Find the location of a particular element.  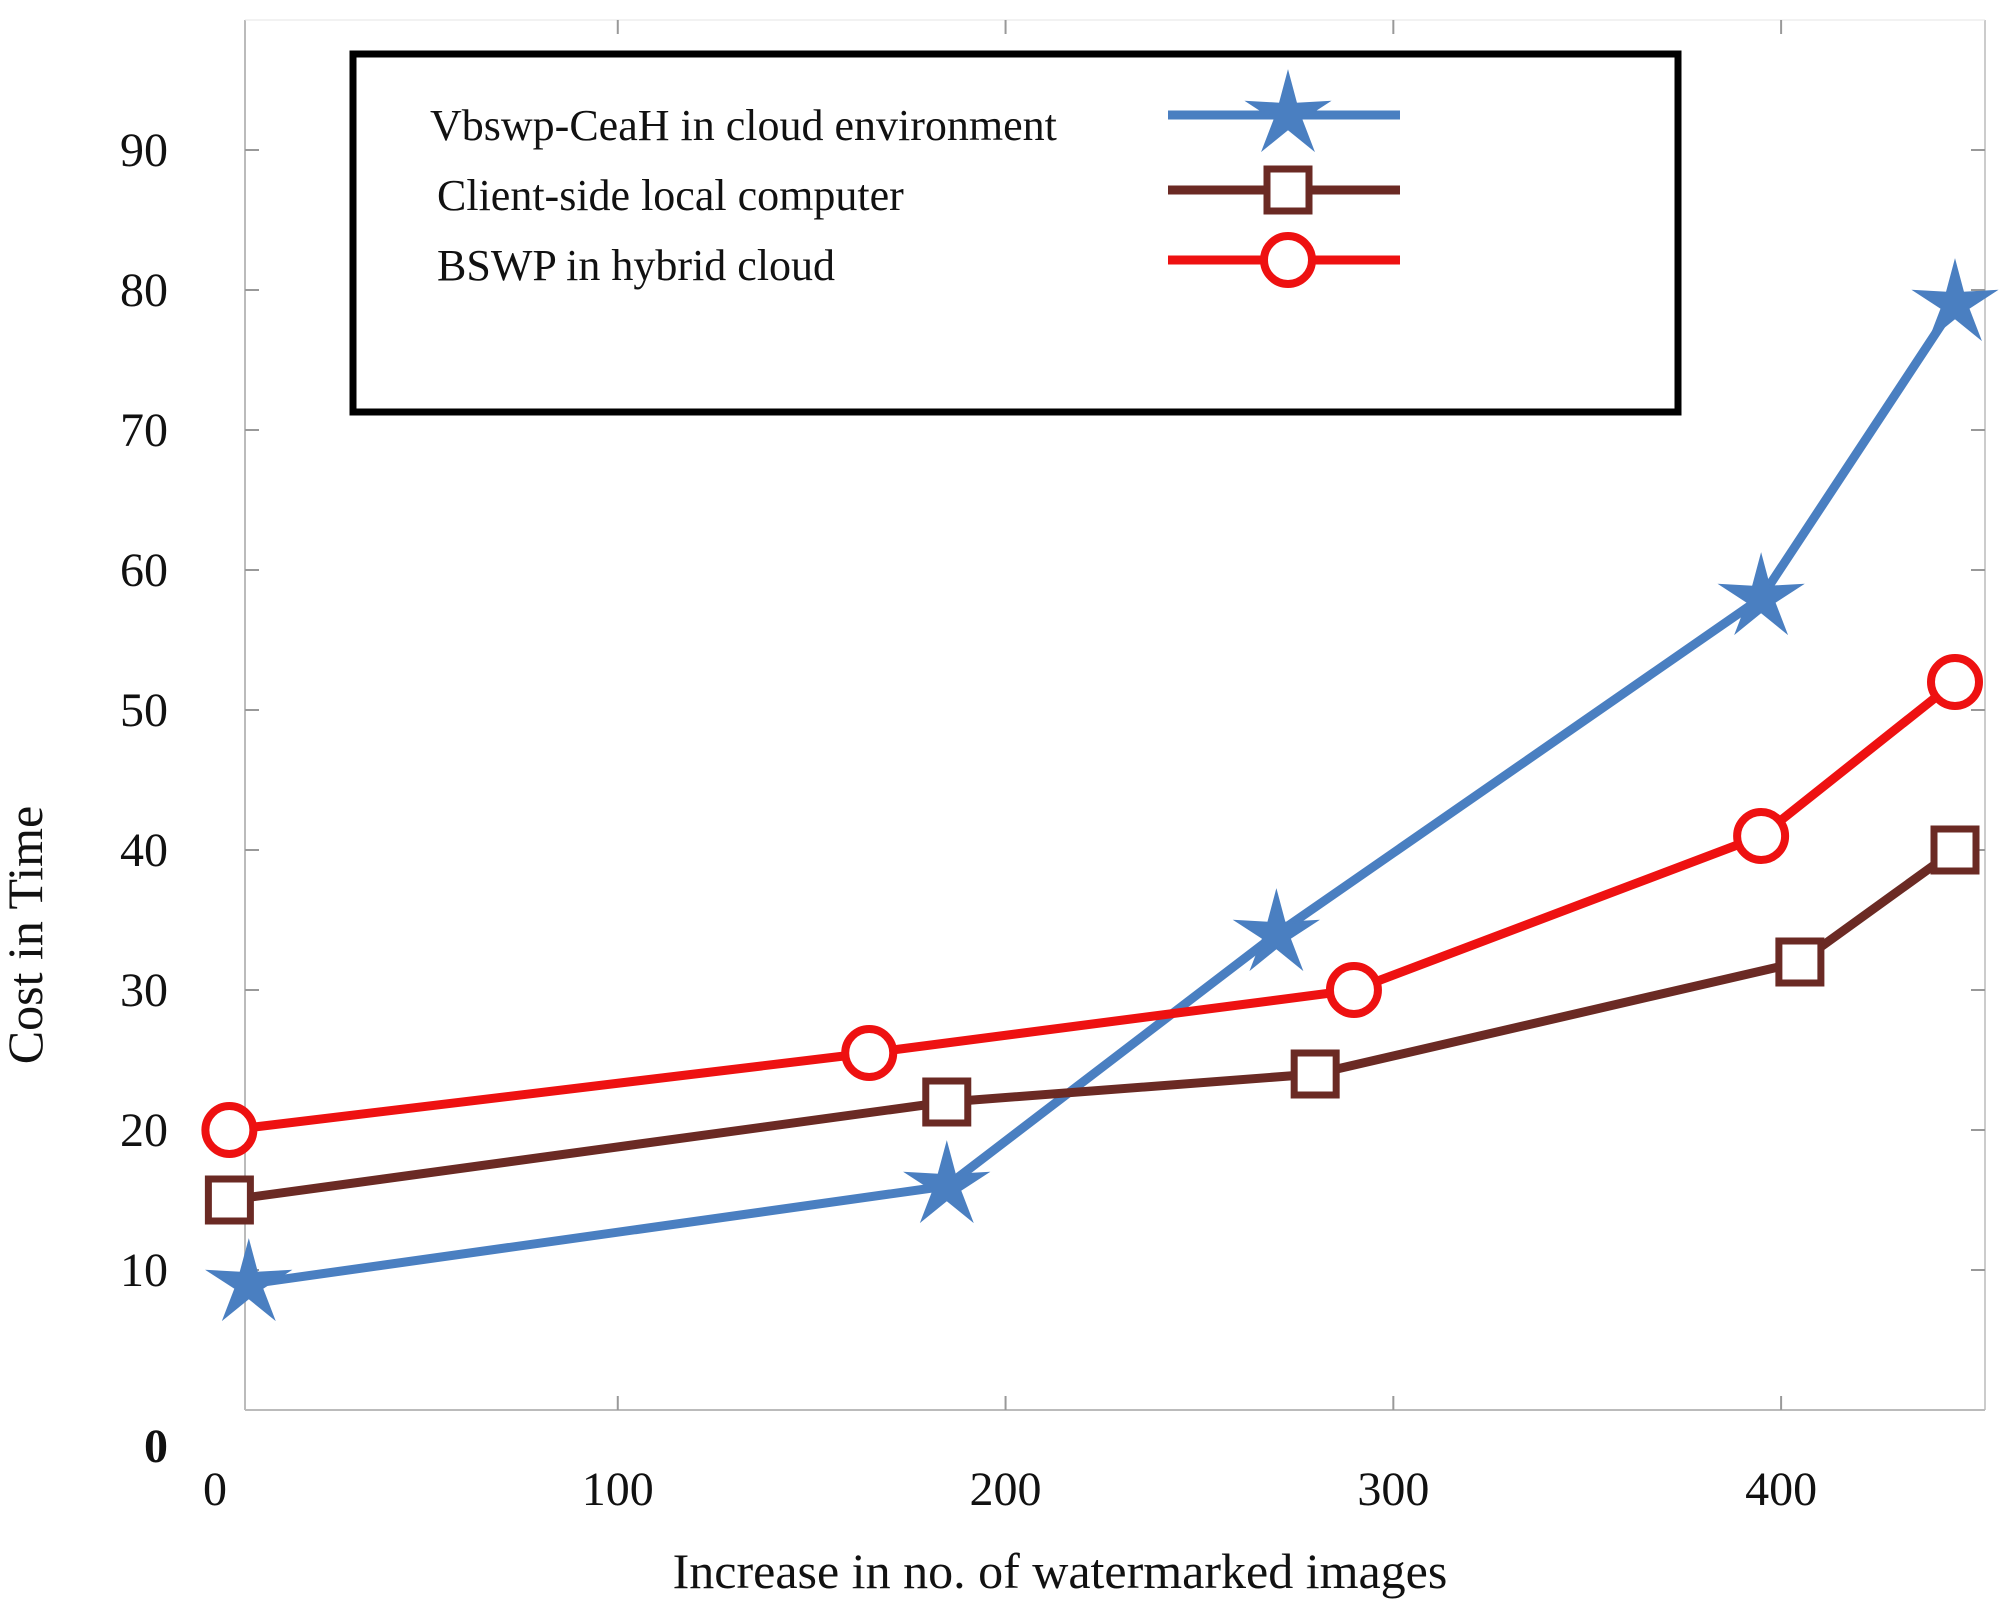

legend-label: Vbswp-CeaH in cloud environment is located at coordinates (743, 125).